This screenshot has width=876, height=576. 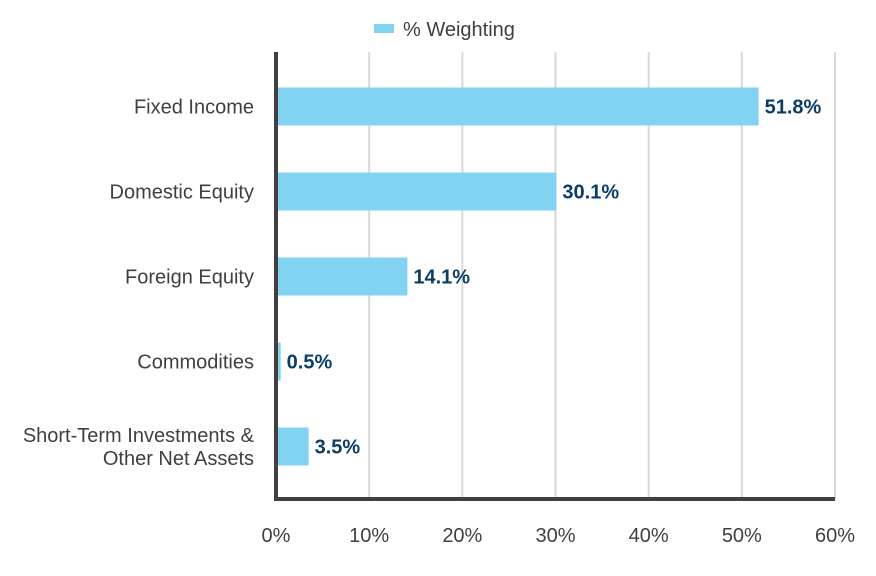 I want to click on x-tick-label: 40%, so click(x=649, y=536).